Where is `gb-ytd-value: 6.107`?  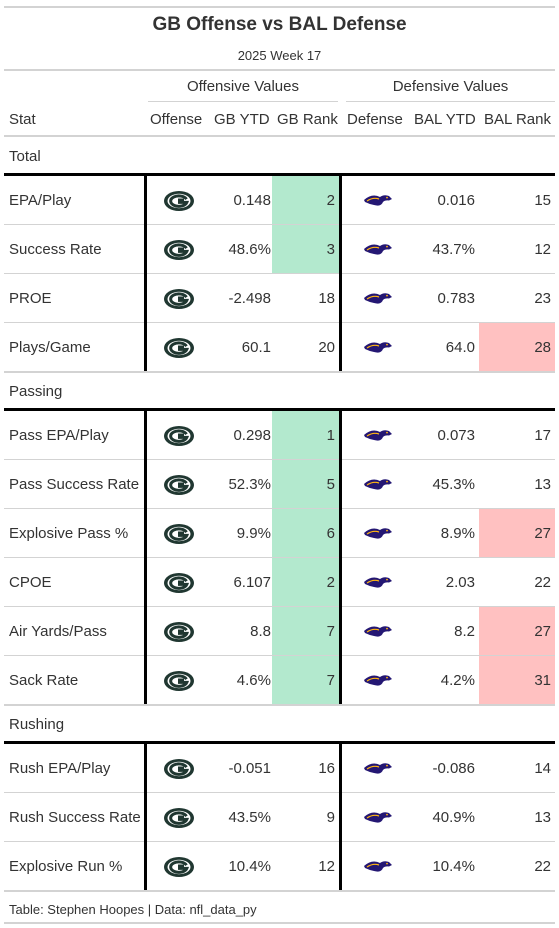 gb-ytd-value: 6.107 is located at coordinates (252, 582).